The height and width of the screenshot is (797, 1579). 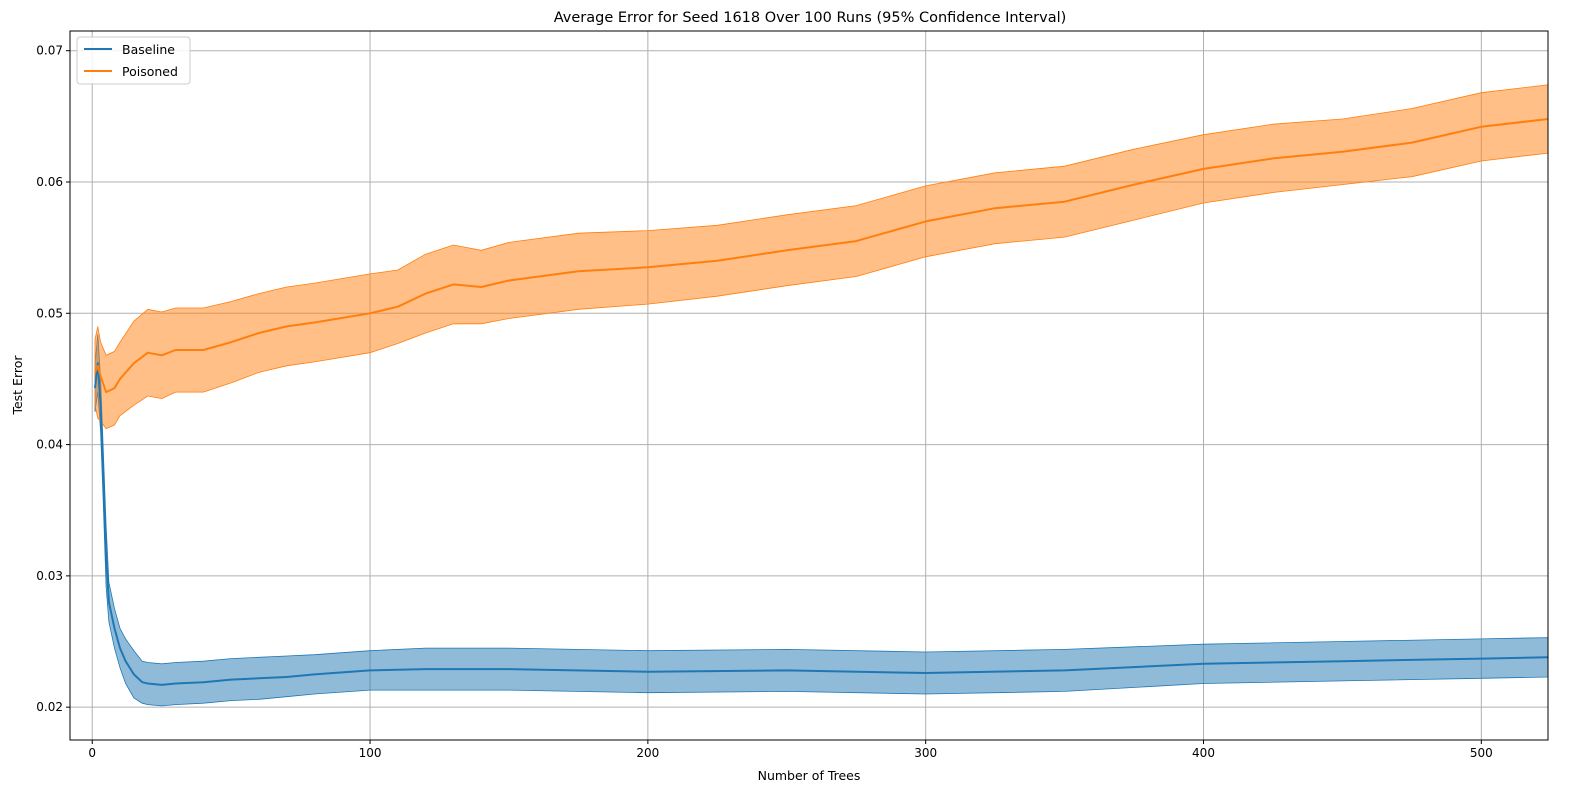 What do you see at coordinates (925, 753) in the screenshot?
I see `x-tick-label: 300` at bounding box center [925, 753].